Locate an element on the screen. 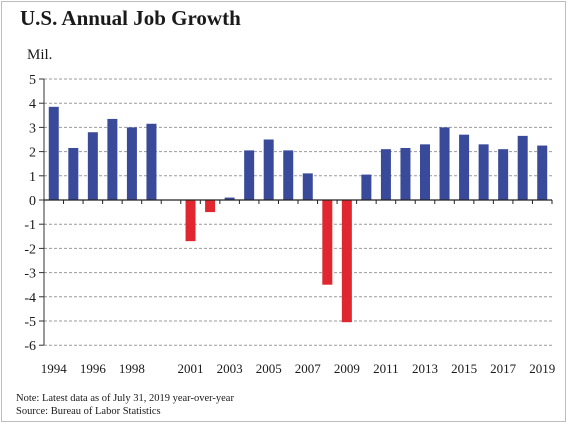  x-tick-label-1996: 1996 is located at coordinates (93, 368).